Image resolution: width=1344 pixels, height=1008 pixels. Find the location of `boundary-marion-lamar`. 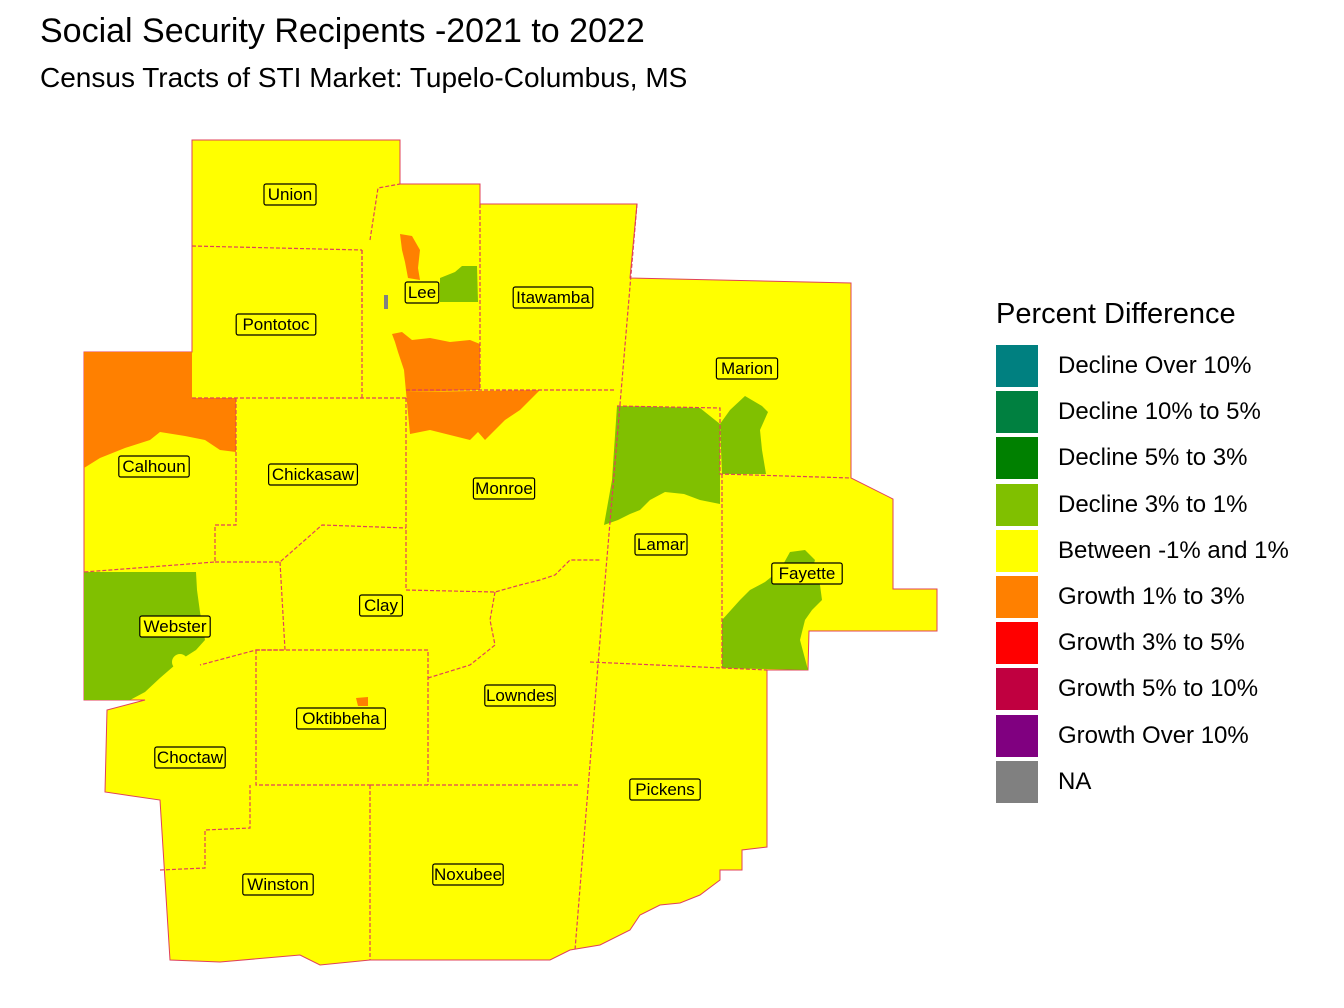

boundary-marion-lamar is located at coordinates (734, 442).